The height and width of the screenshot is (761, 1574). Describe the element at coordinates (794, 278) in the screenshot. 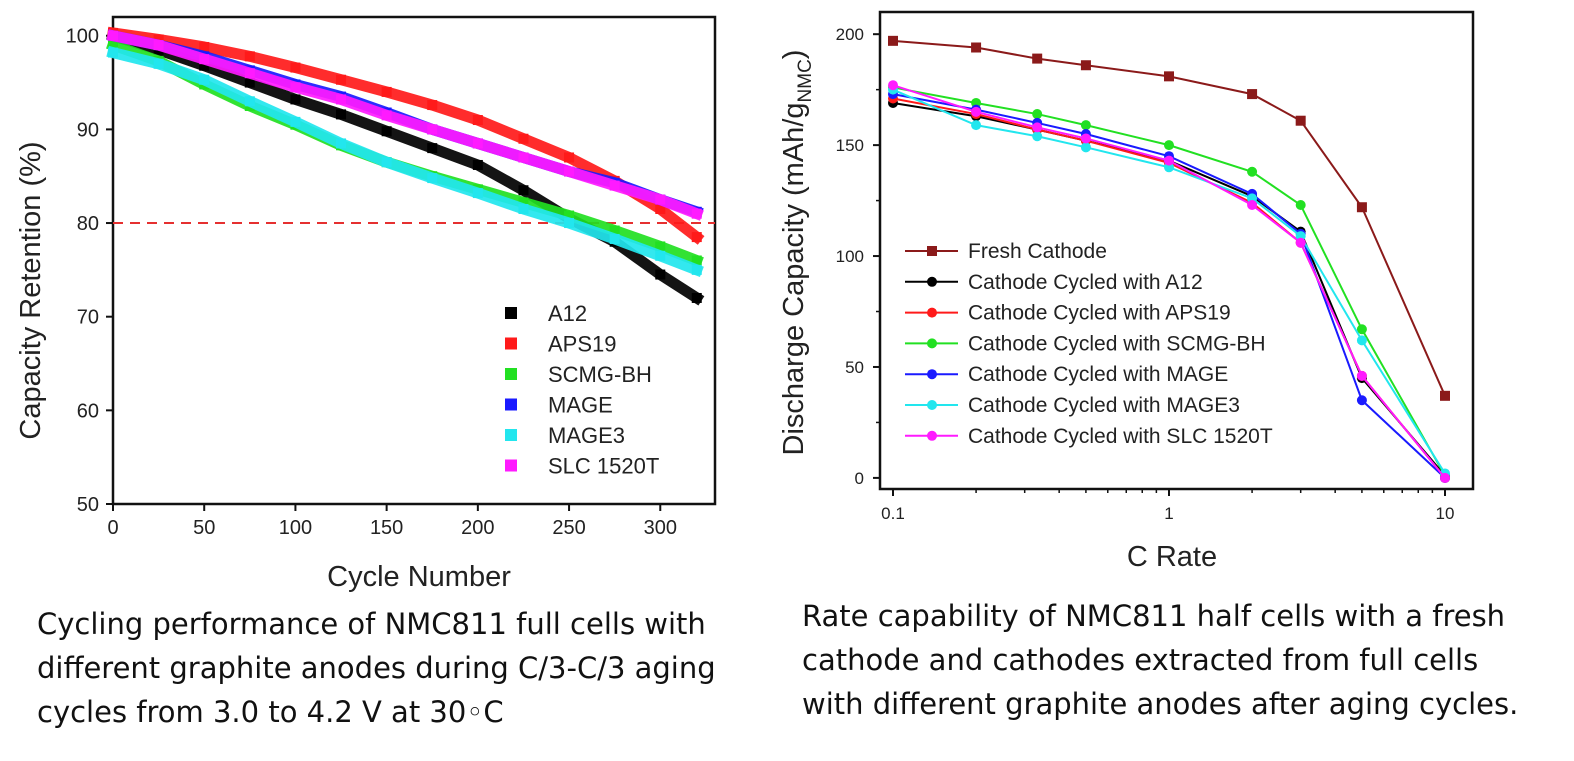

I see `y-axis-title-main: Discharge Capacity (mAh/g` at that location.